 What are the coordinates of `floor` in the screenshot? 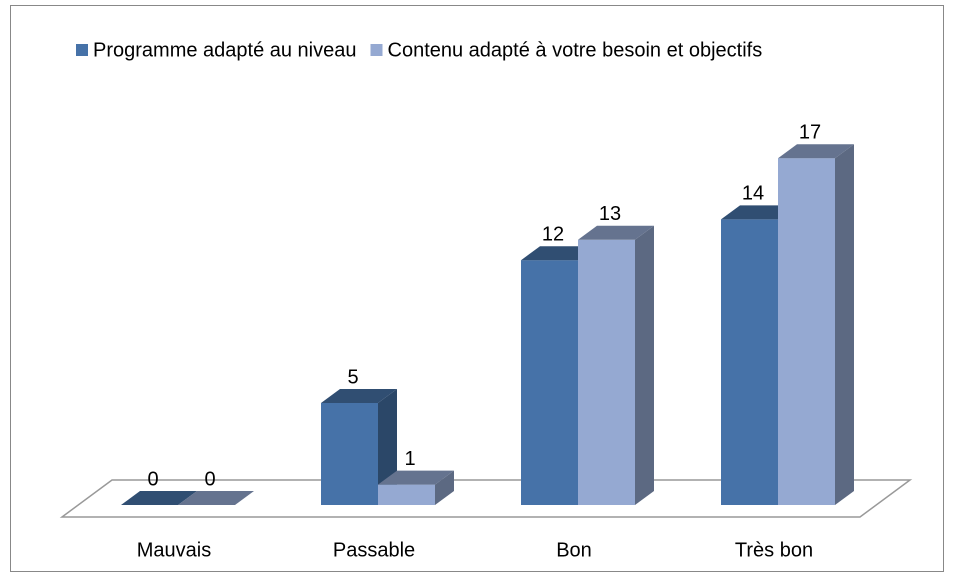 It's located at (486, 498).